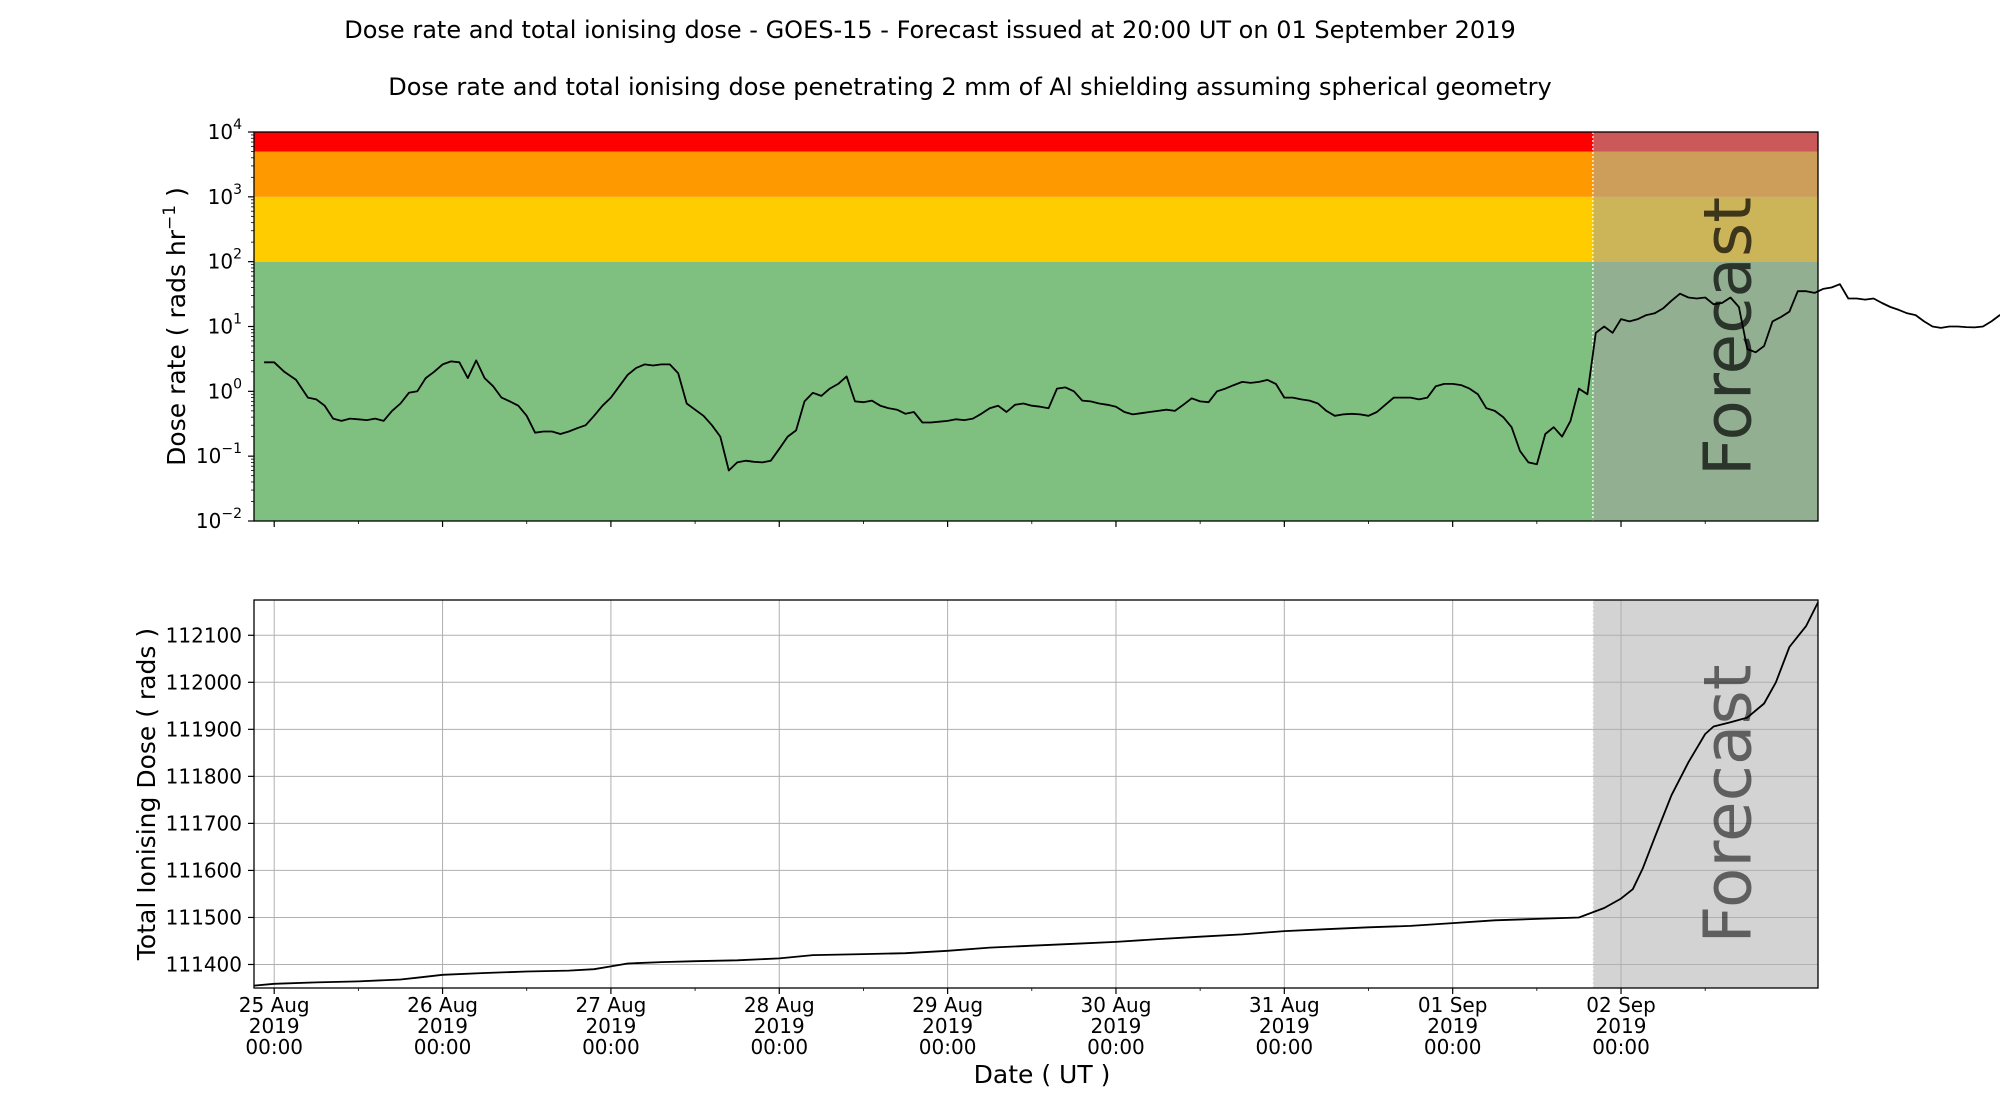  I want to click on forecast-region-bottom, so click(1705, 794).